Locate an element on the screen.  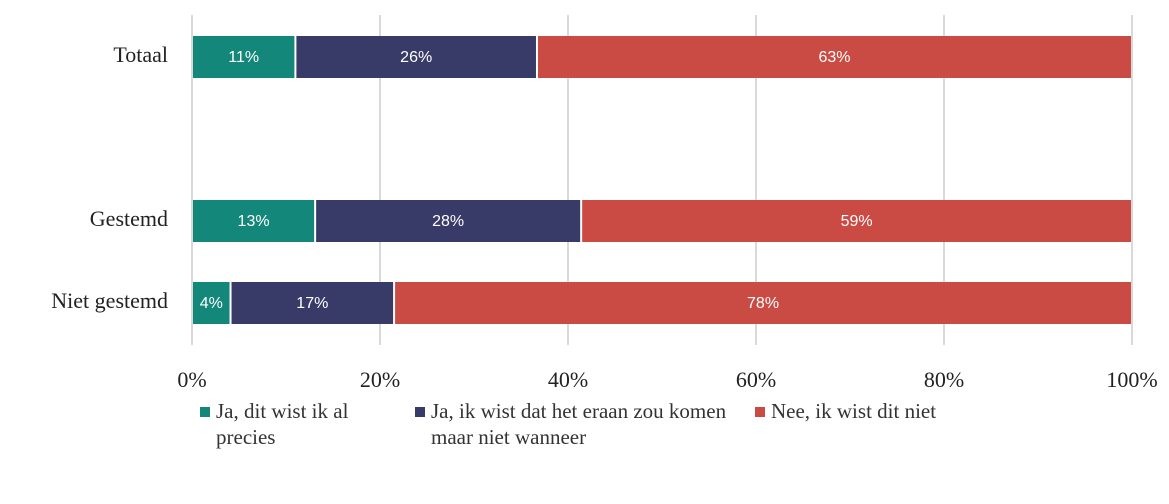
legend-item: Ja, dit wist ik al precies is located at coordinates (290, 424).